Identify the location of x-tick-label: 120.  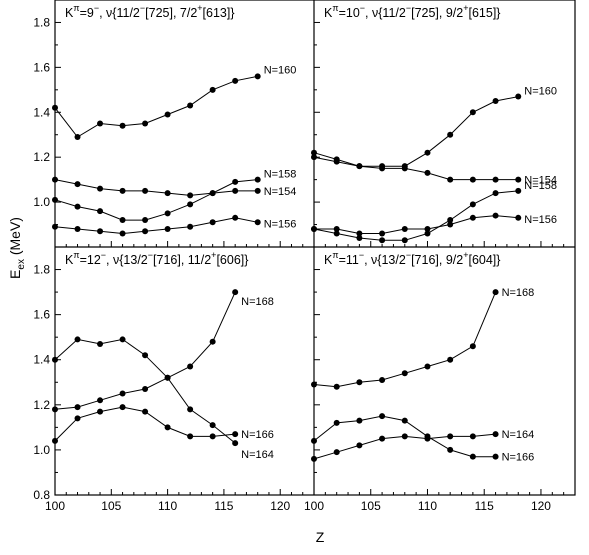
(541, 506).